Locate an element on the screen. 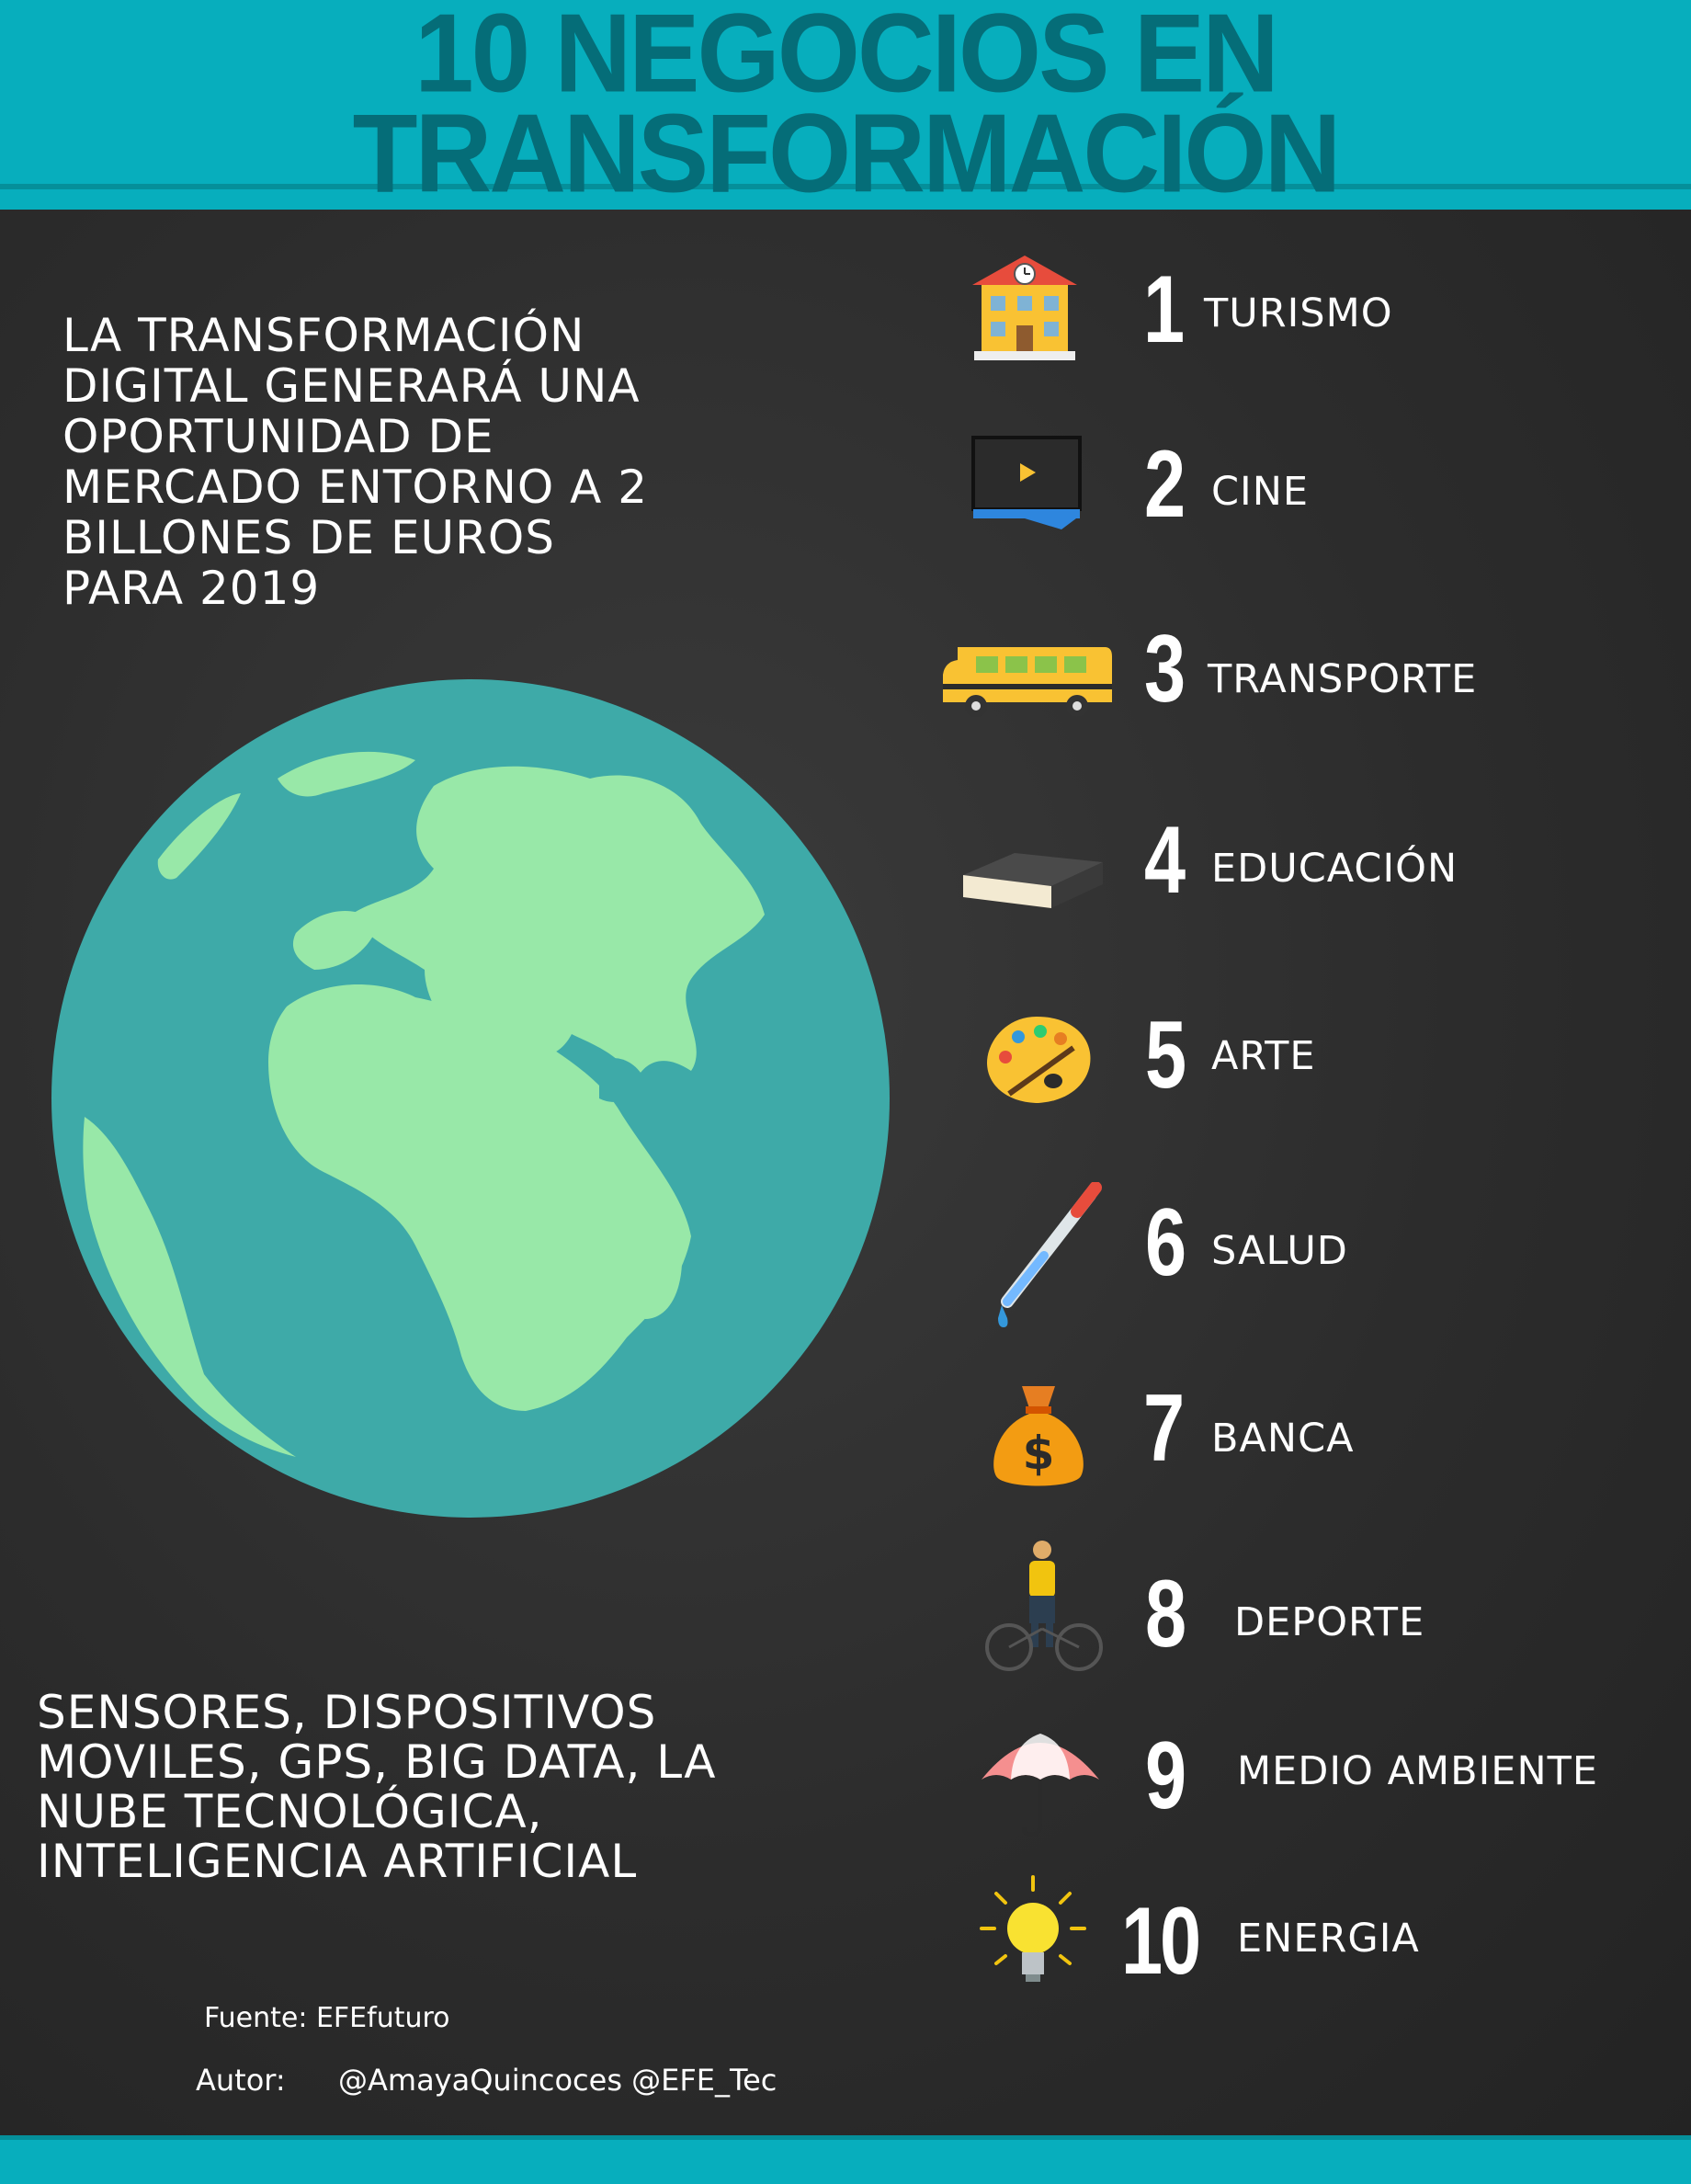 This screenshot has width=1691, height=2184. business-number: 5 is located at coordinates (1165, 1055).